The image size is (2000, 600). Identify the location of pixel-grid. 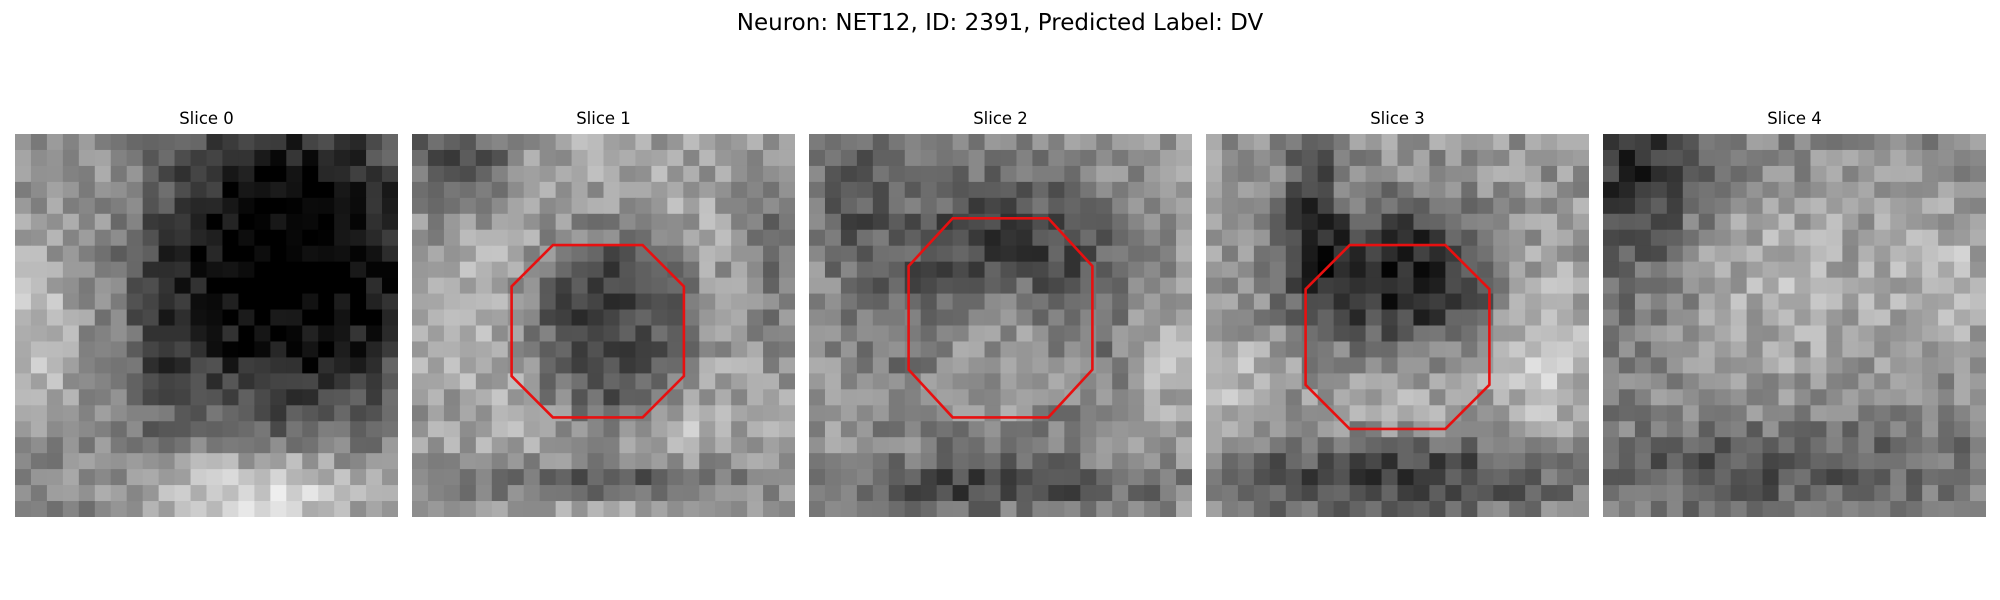
(603, 325).